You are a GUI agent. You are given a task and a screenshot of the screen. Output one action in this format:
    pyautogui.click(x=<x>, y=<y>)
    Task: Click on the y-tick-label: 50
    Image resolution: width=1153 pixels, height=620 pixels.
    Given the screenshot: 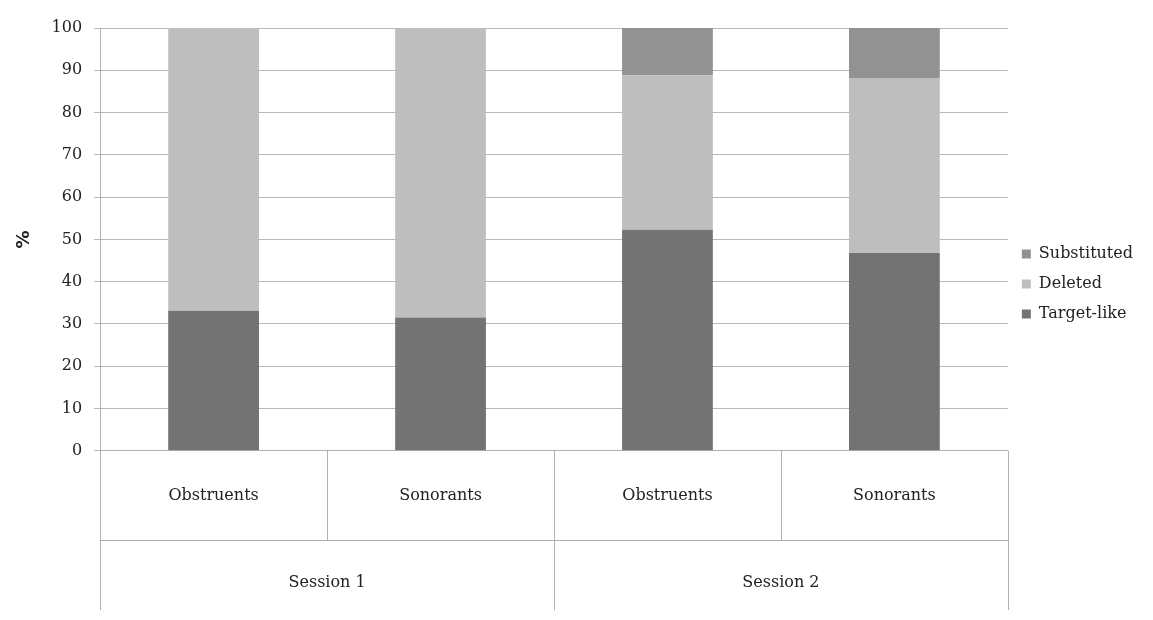 What is the action you would take?
    pyautogui.click(x=72, y=238)
    